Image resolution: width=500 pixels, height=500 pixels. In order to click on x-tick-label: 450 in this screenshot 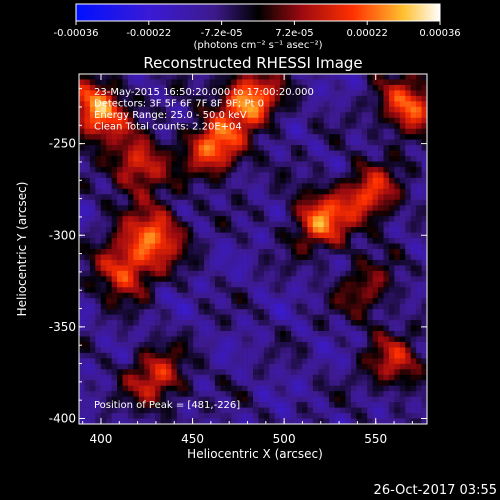, I will do `click(192, 439)`.